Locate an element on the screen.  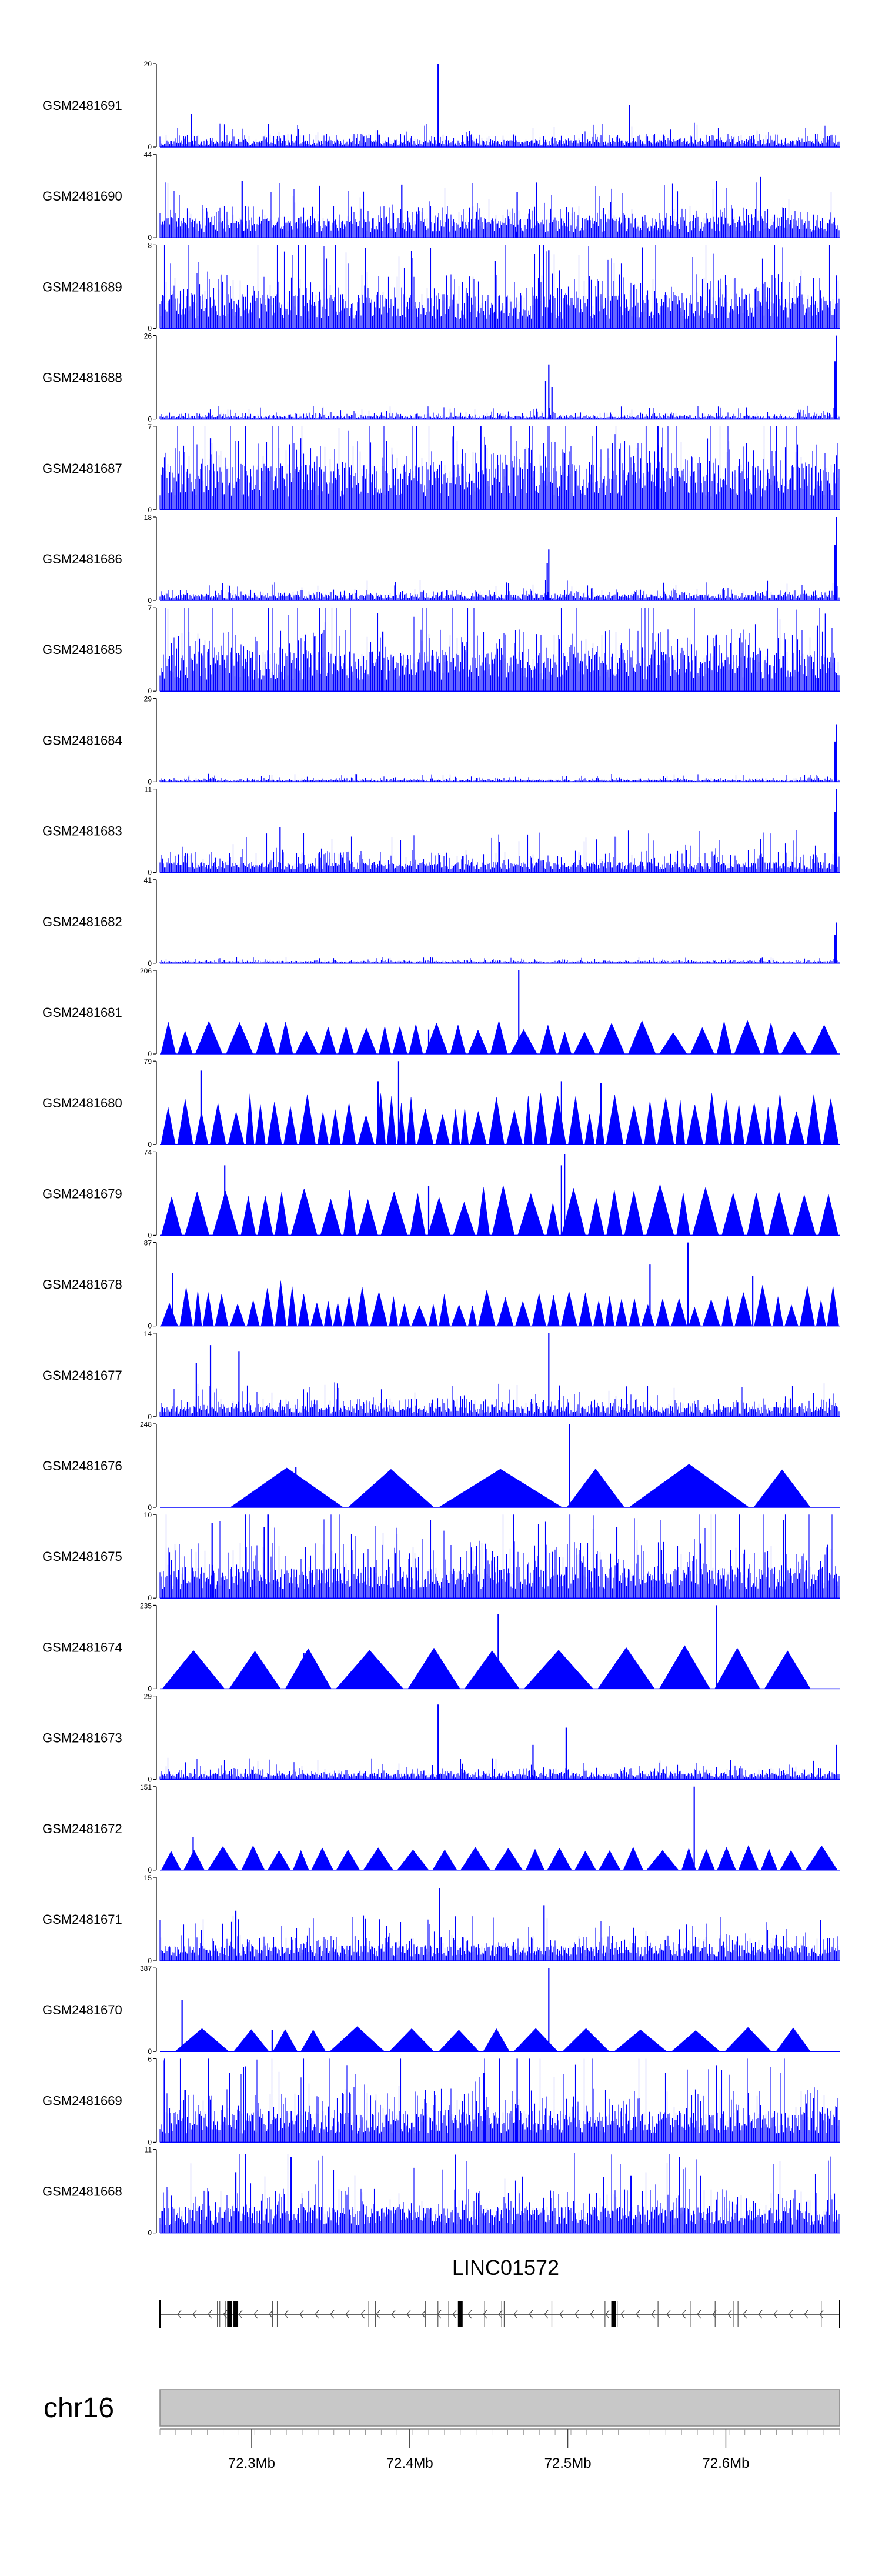
y-tick-label-max: 26 is located at coordinates (148, 336).